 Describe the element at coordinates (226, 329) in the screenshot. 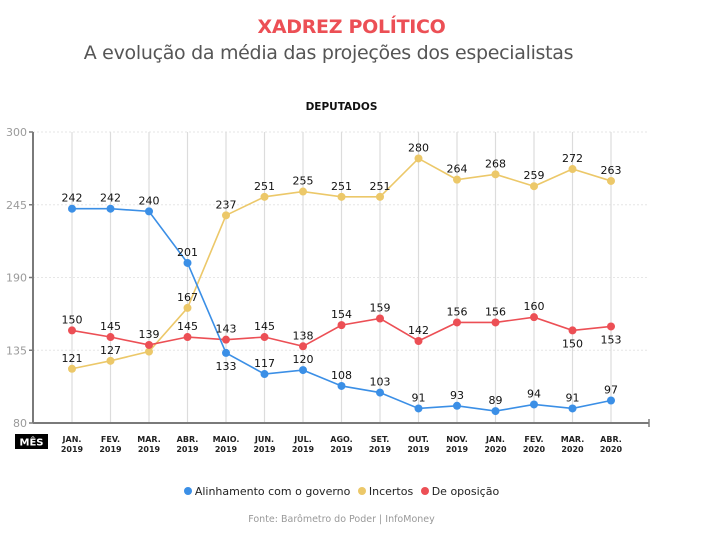

I see `data-label-oposicao: 143` at that location.